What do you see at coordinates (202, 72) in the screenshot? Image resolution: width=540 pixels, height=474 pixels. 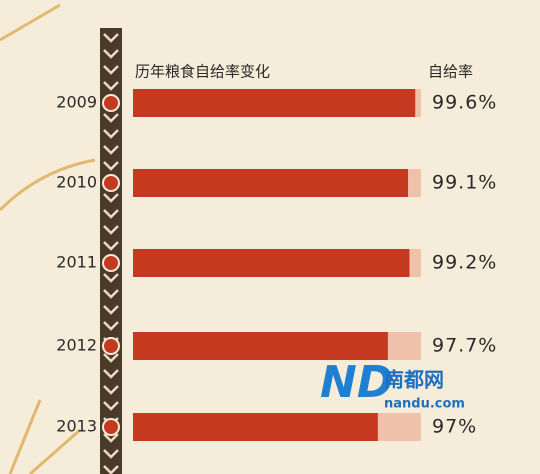 I see `chart-title: 历年粮食自给率变化` at bounding box center [202, 72].